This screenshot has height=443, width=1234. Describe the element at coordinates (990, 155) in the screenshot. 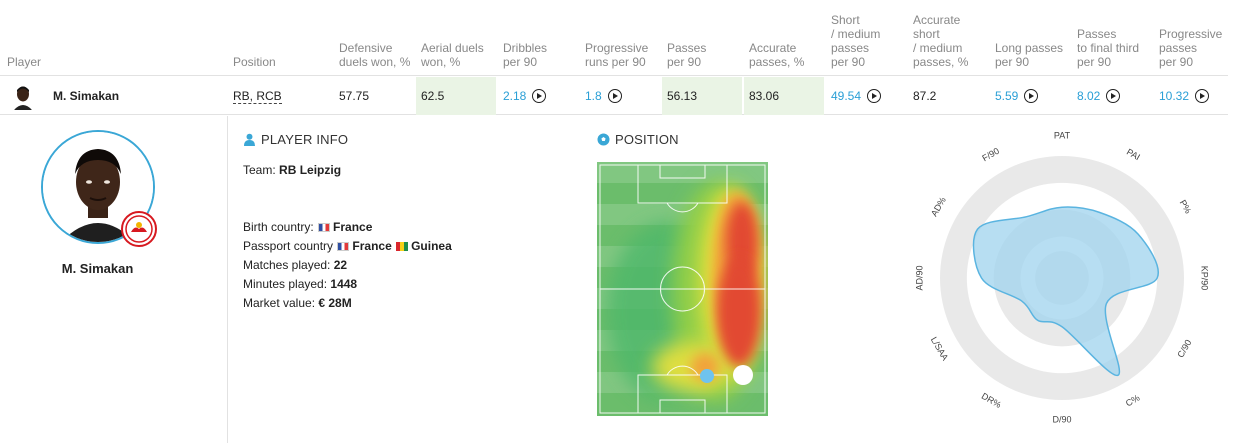

I see `radar-label: F/90` at that location.